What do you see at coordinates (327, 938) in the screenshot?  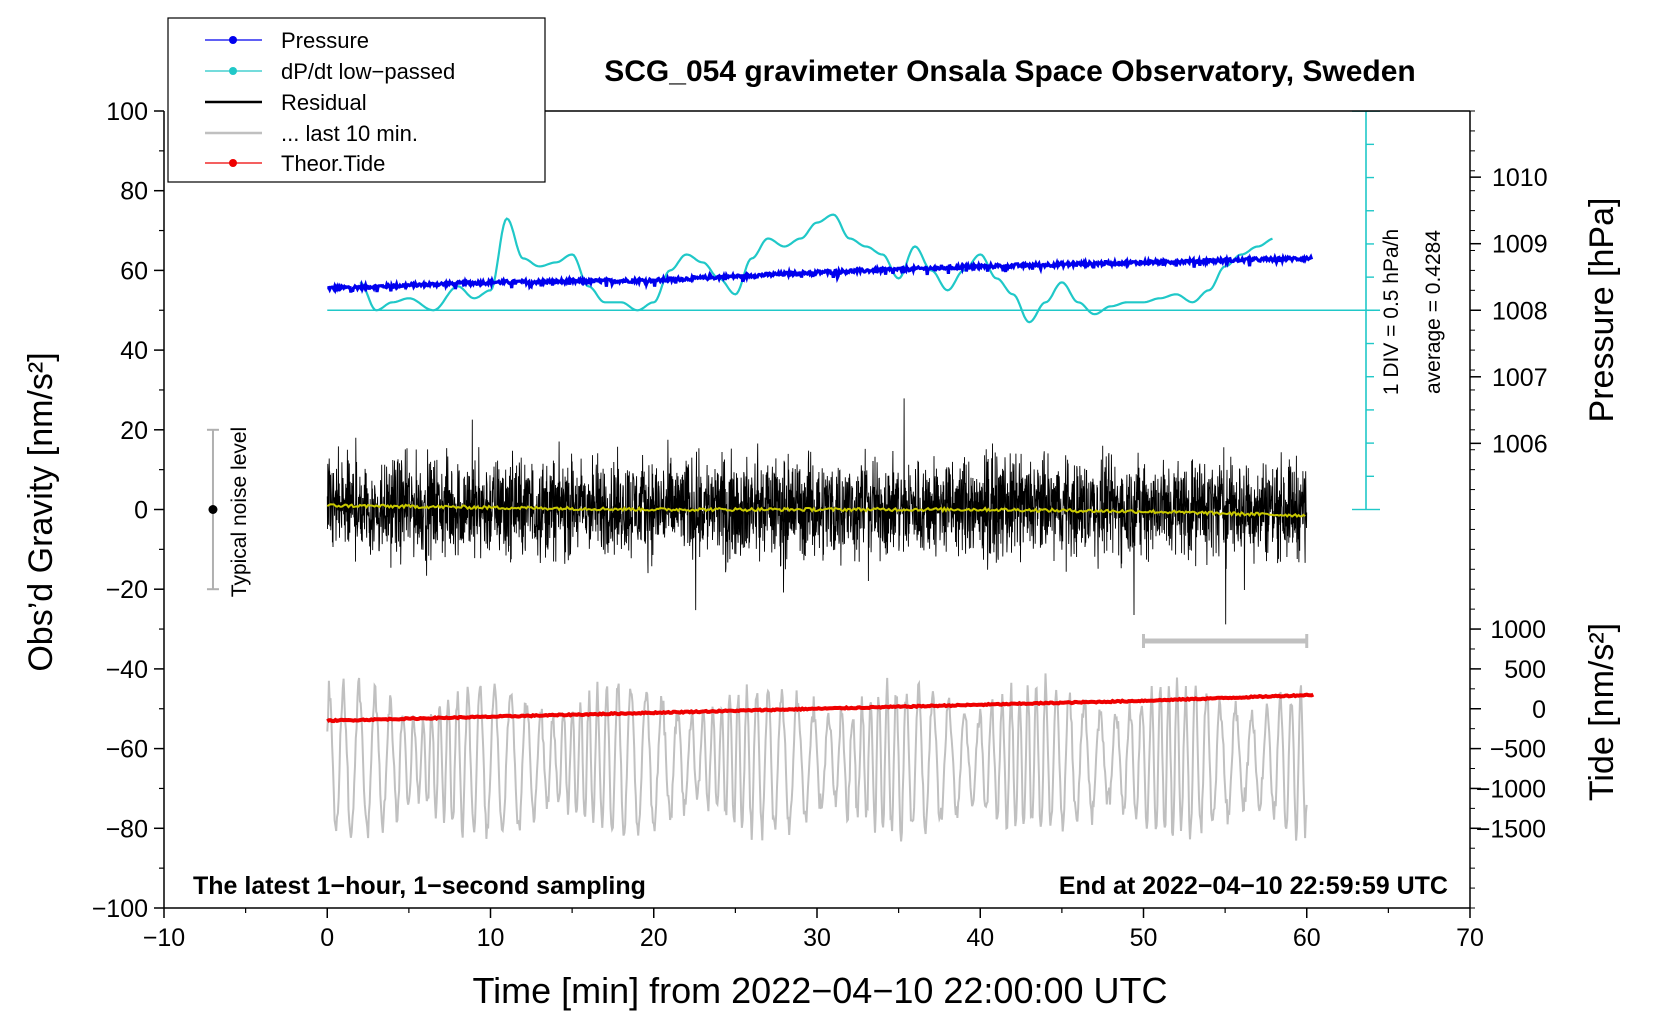 I see `x-tick-label: 0` at bounding box center [327, 938].